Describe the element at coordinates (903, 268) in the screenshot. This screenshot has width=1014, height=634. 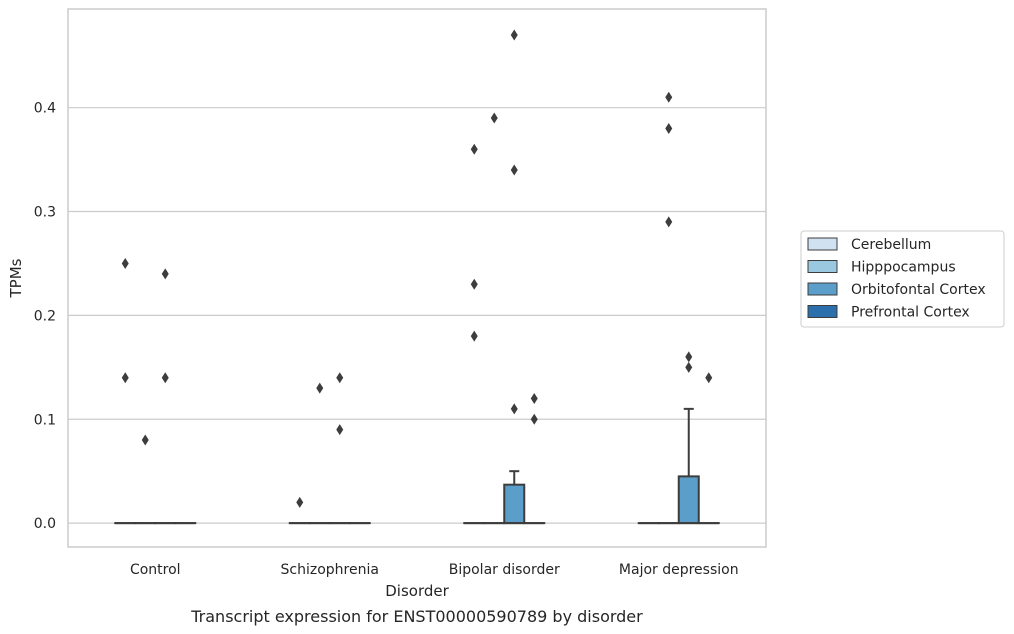
I see `legend-label: Hipppocampus` at that location.